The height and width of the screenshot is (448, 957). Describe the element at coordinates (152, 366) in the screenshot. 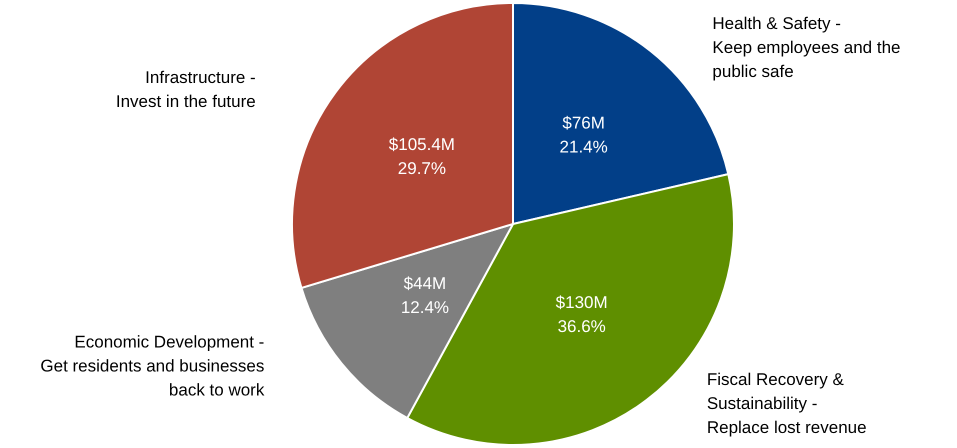

I see `slice-label: Economic Development - Get residents and businesses back to work` at that location.